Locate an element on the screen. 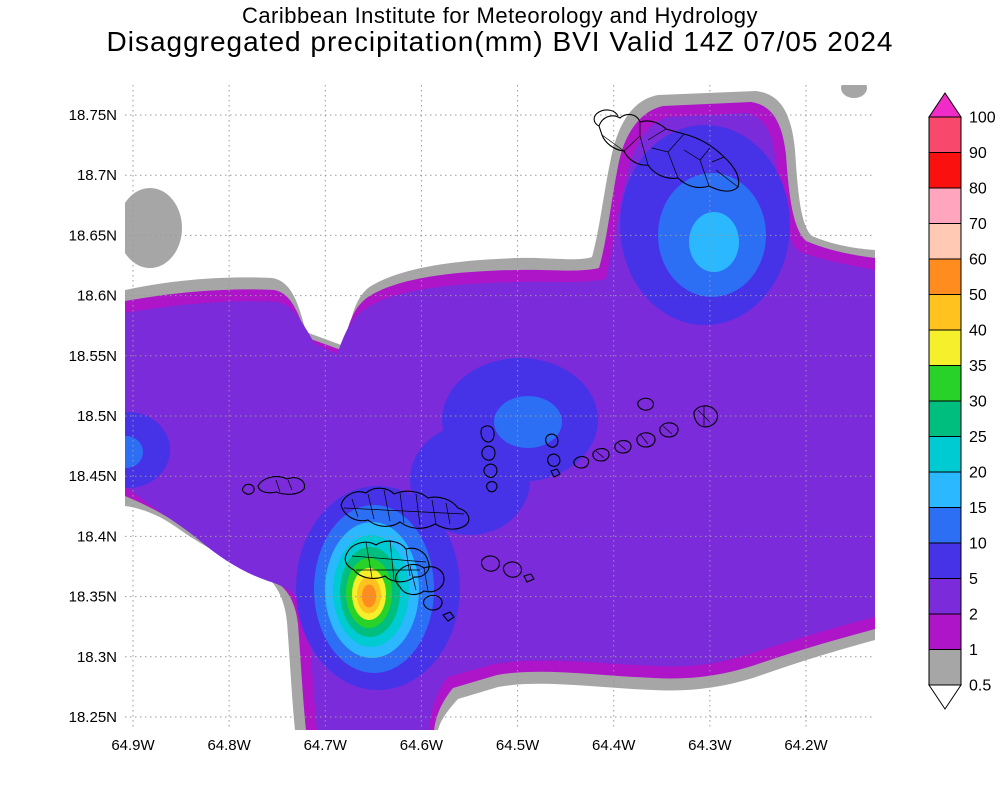 The image size is (1000, 800). colorbar-band-60mm is located at coordinates (945, 241).